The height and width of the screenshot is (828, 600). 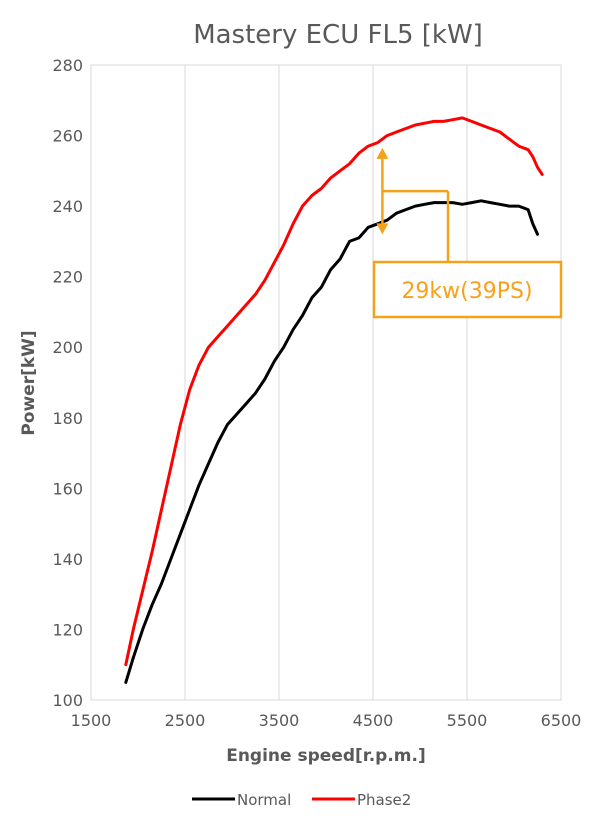 I want to click on y-axis-label: Power[kW], so click(x=29, y=382).